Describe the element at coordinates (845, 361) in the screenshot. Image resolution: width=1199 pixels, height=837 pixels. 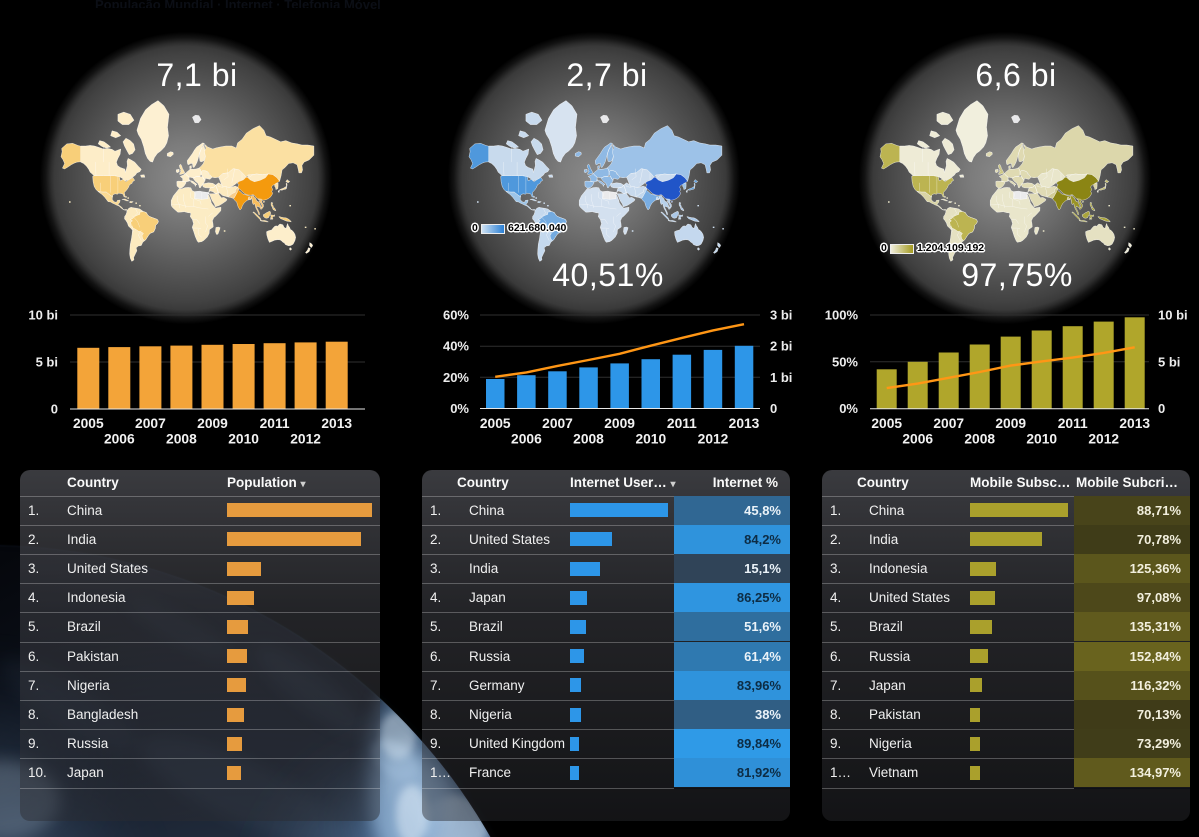
I see `svg-text: 50%` at that location.